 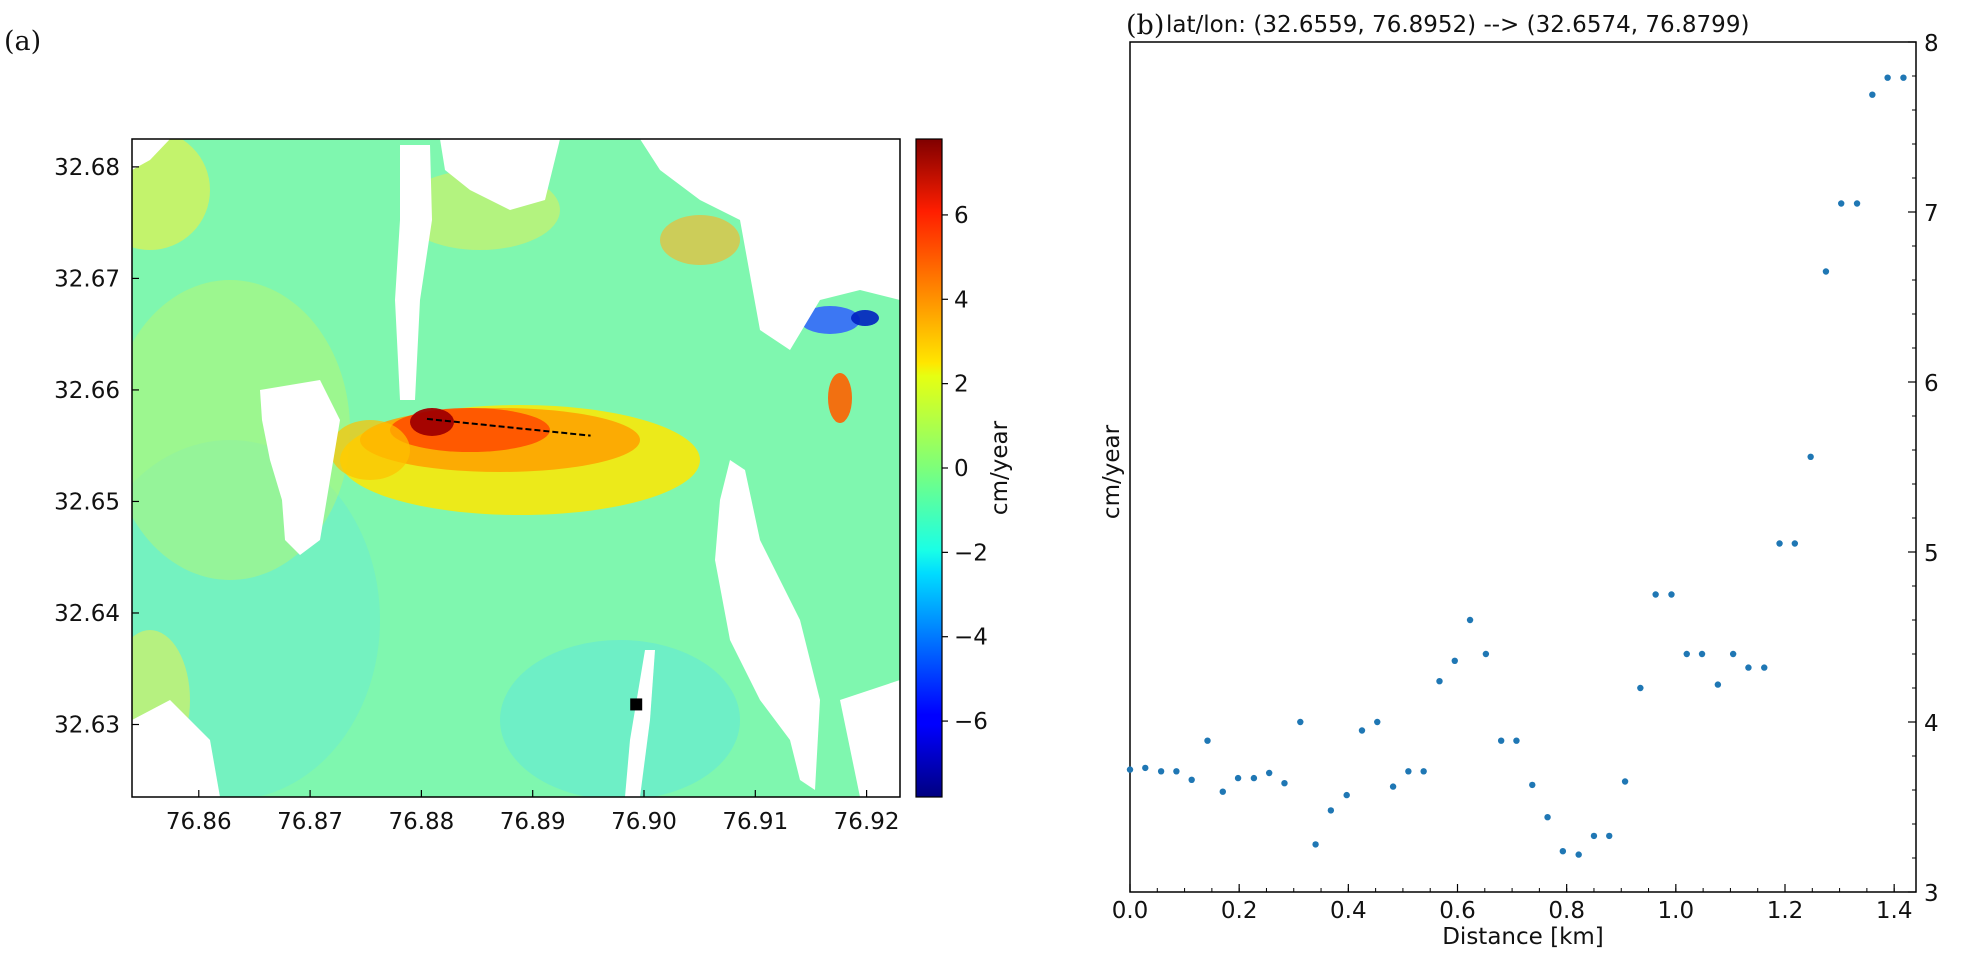 I want to click on colorbar-tick-label: −4, so click(x=971, y=638).